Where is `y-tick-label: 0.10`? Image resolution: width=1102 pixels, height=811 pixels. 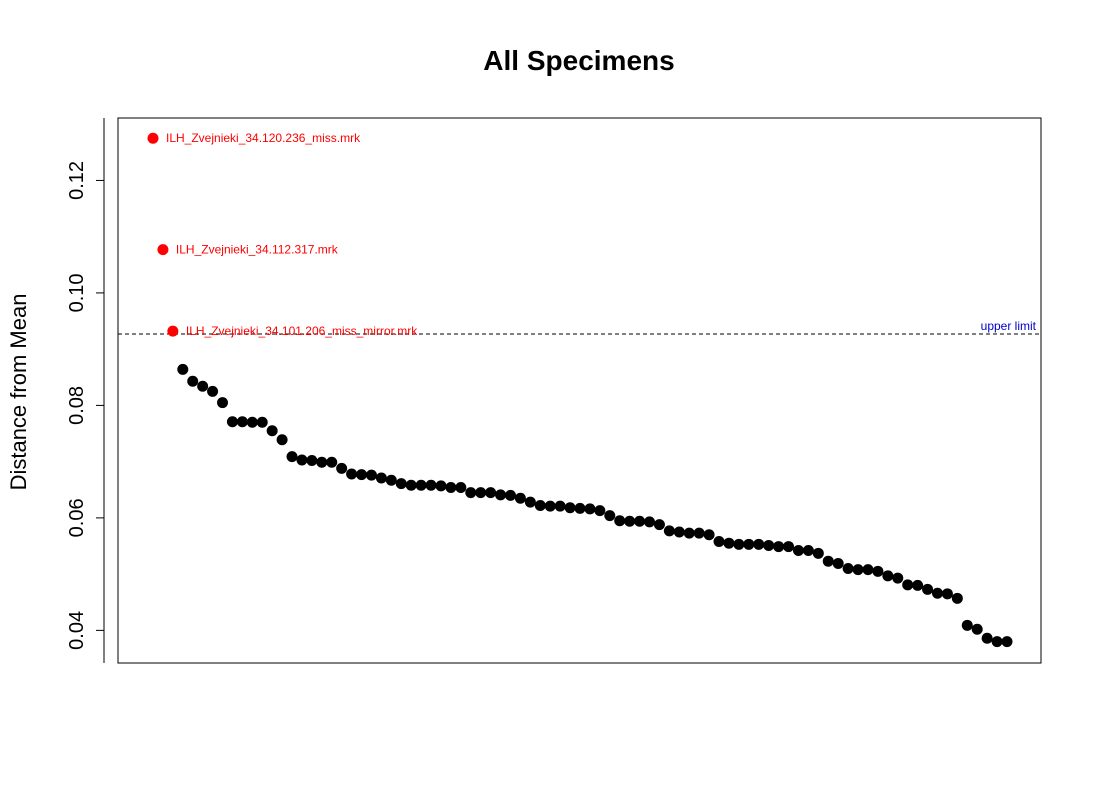
y-tick-label: 0.10 is located at coordinates (77, 292).